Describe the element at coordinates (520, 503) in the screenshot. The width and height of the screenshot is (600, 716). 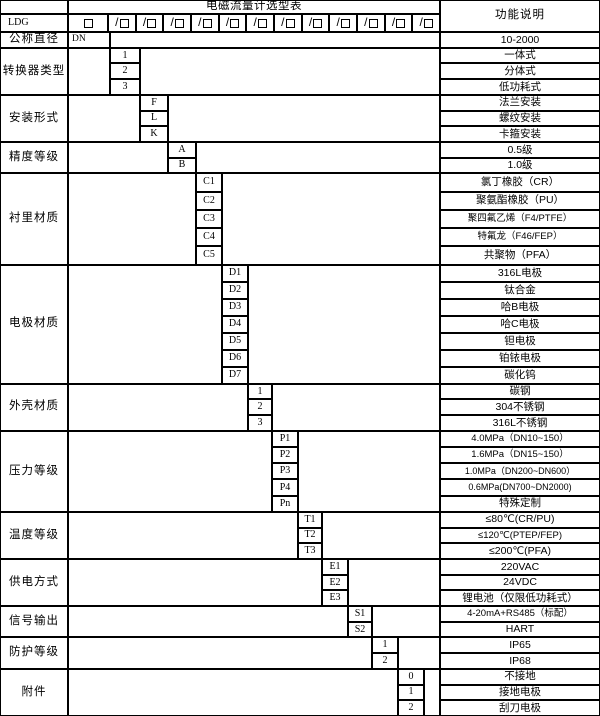
I see `description-cell-7-4: 特殊定制` at that location.